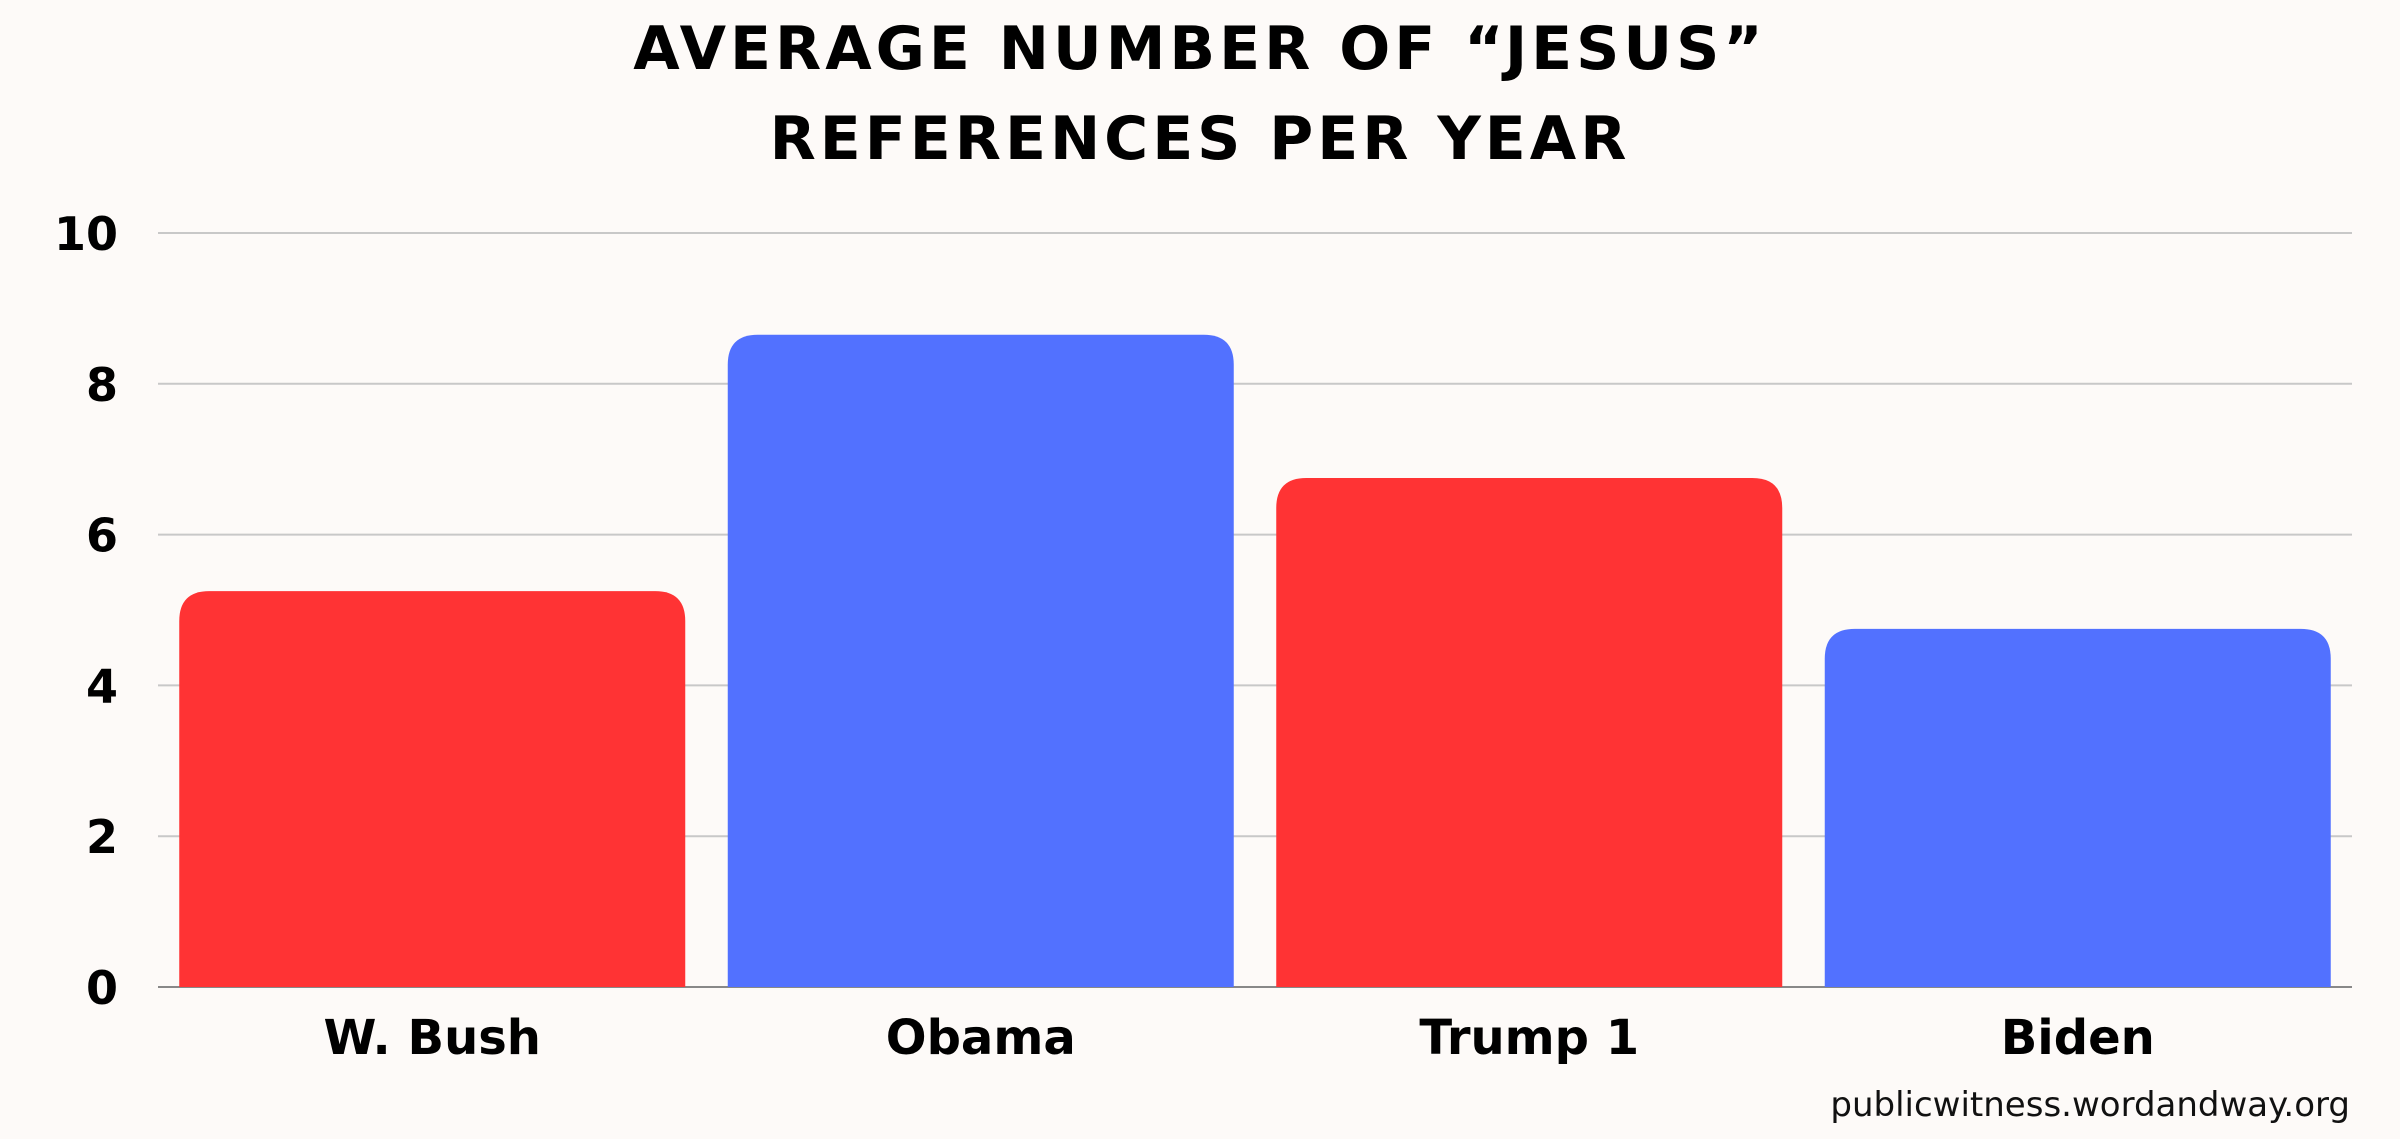 The image size is (2400, 1139). What do you see at coordinates (1529, 1038) in the screenshot?
I see `x-tick-label: Trump 1` at bounding box center [1529, 1038].